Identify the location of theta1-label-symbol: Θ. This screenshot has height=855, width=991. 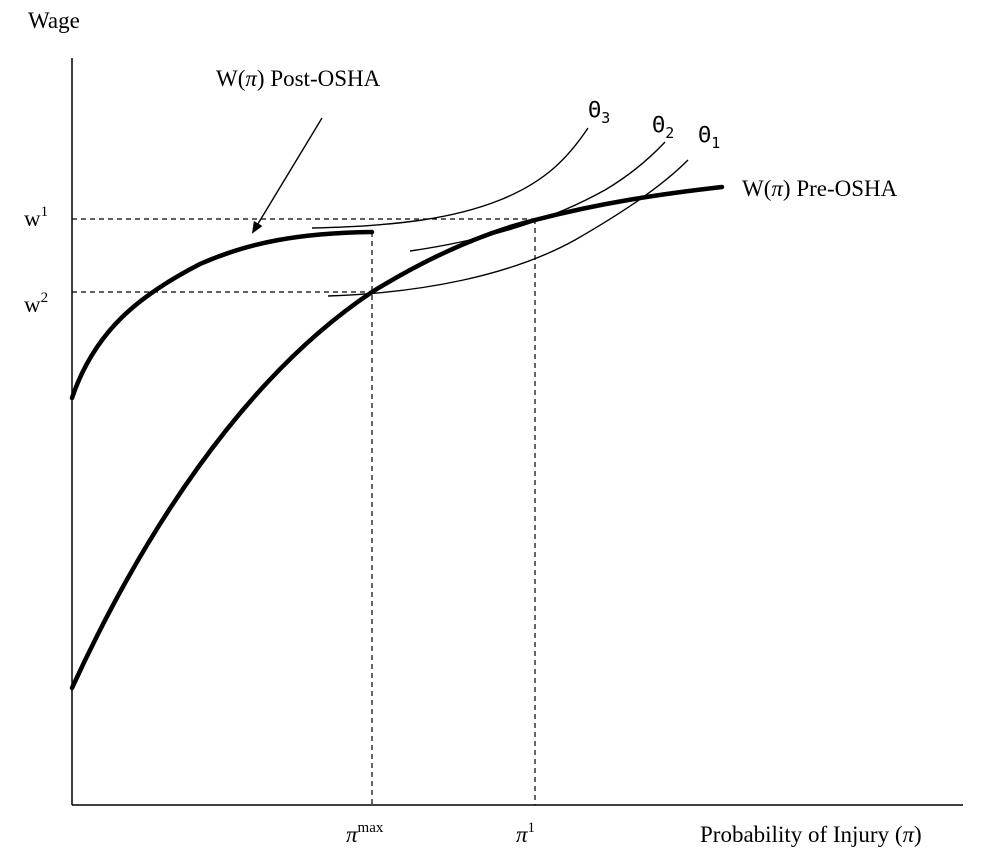
(704, 135).